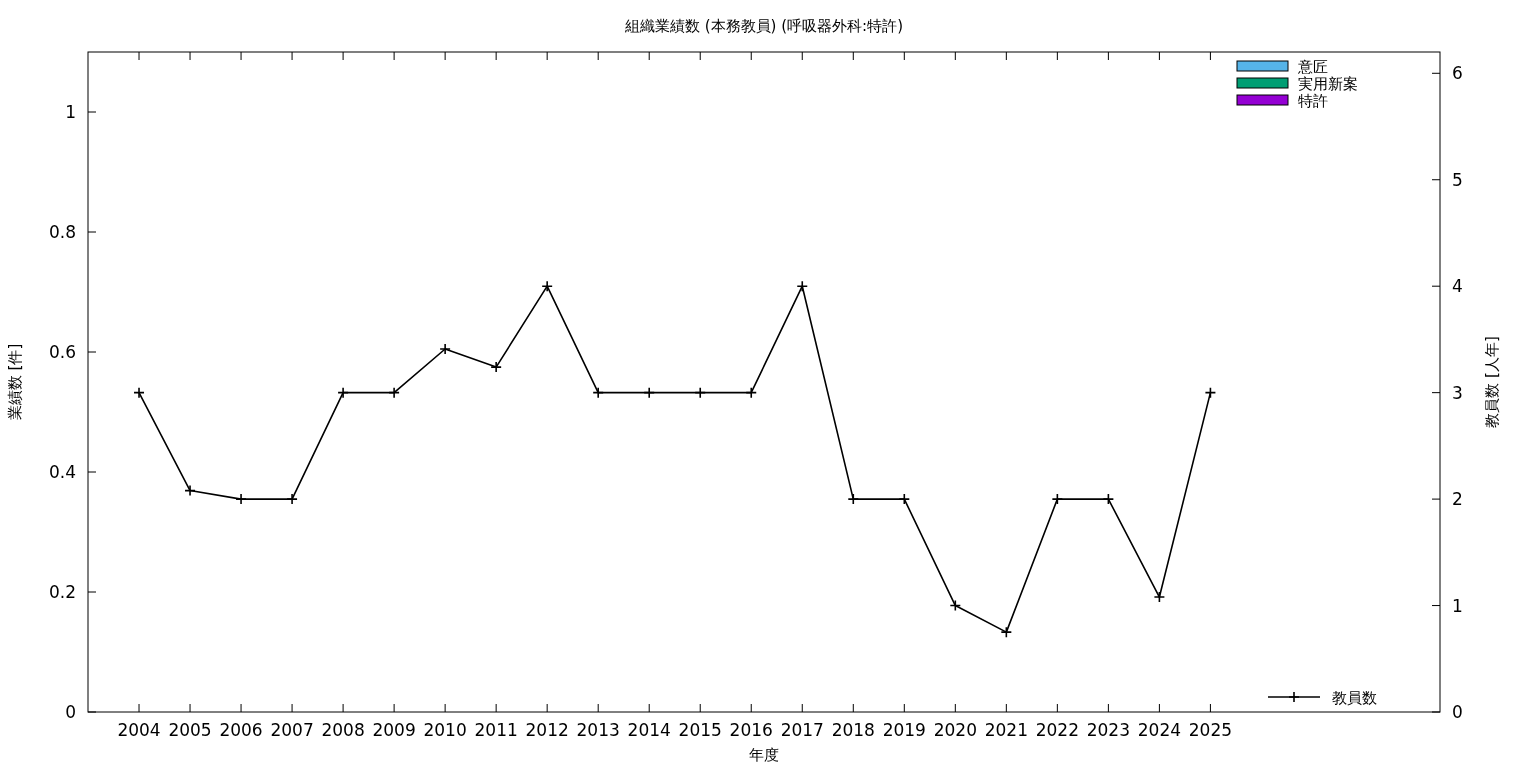  Describe the element at coordinates (700, 730) in the screenshot. I see `x-tick-label: 2015` at that location.